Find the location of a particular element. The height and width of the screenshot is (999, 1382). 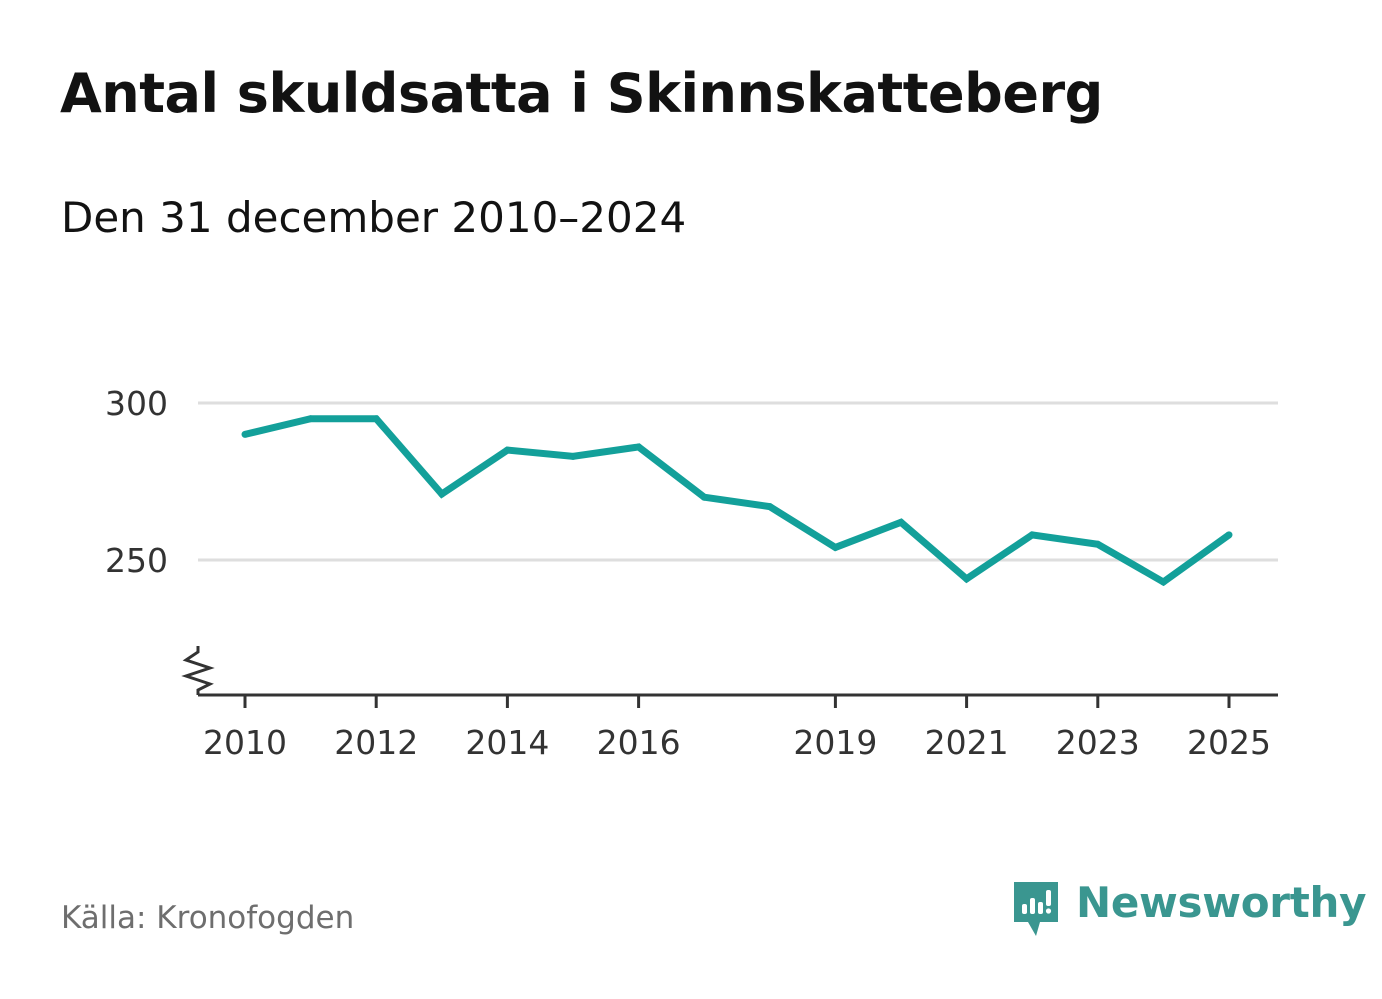

axis-break-icon is located at coordinates (198, 670).